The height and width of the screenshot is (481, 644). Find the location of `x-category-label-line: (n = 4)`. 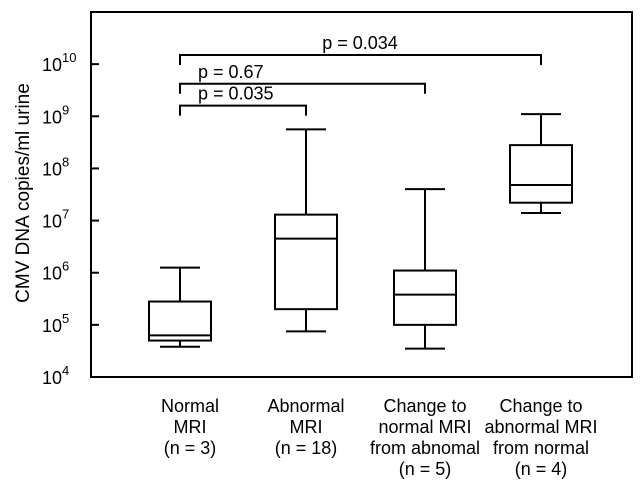

x-category-label-line: (n = 4) is located at coordinates (541, 469).